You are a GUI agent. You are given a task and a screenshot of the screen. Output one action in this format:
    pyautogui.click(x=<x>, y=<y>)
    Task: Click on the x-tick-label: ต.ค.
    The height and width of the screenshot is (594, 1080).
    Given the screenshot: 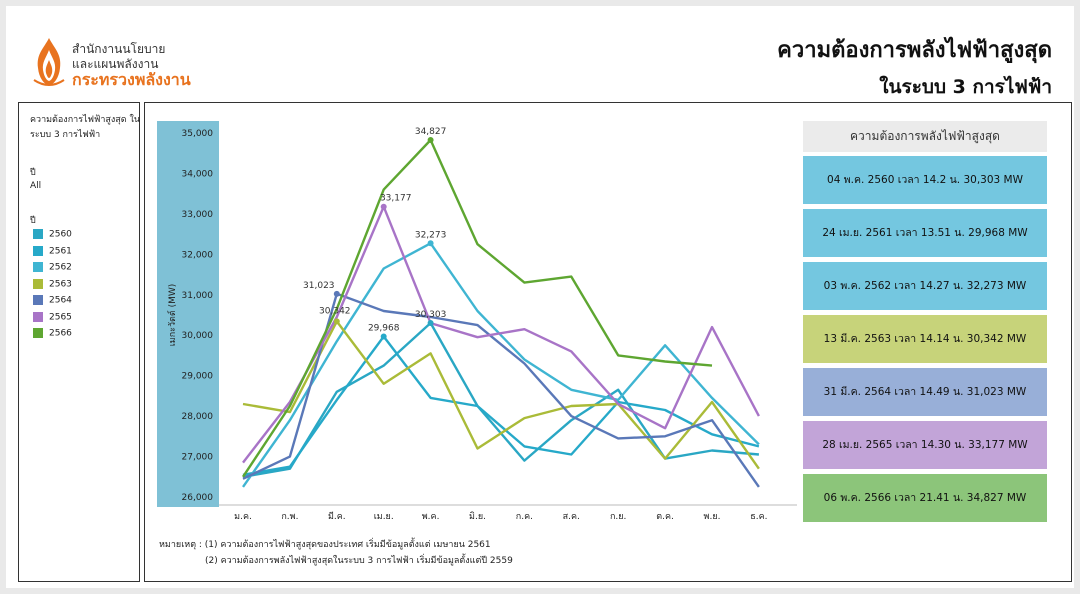 What is the action you would take?
    pyautogui.click(x=665, y=517)
    